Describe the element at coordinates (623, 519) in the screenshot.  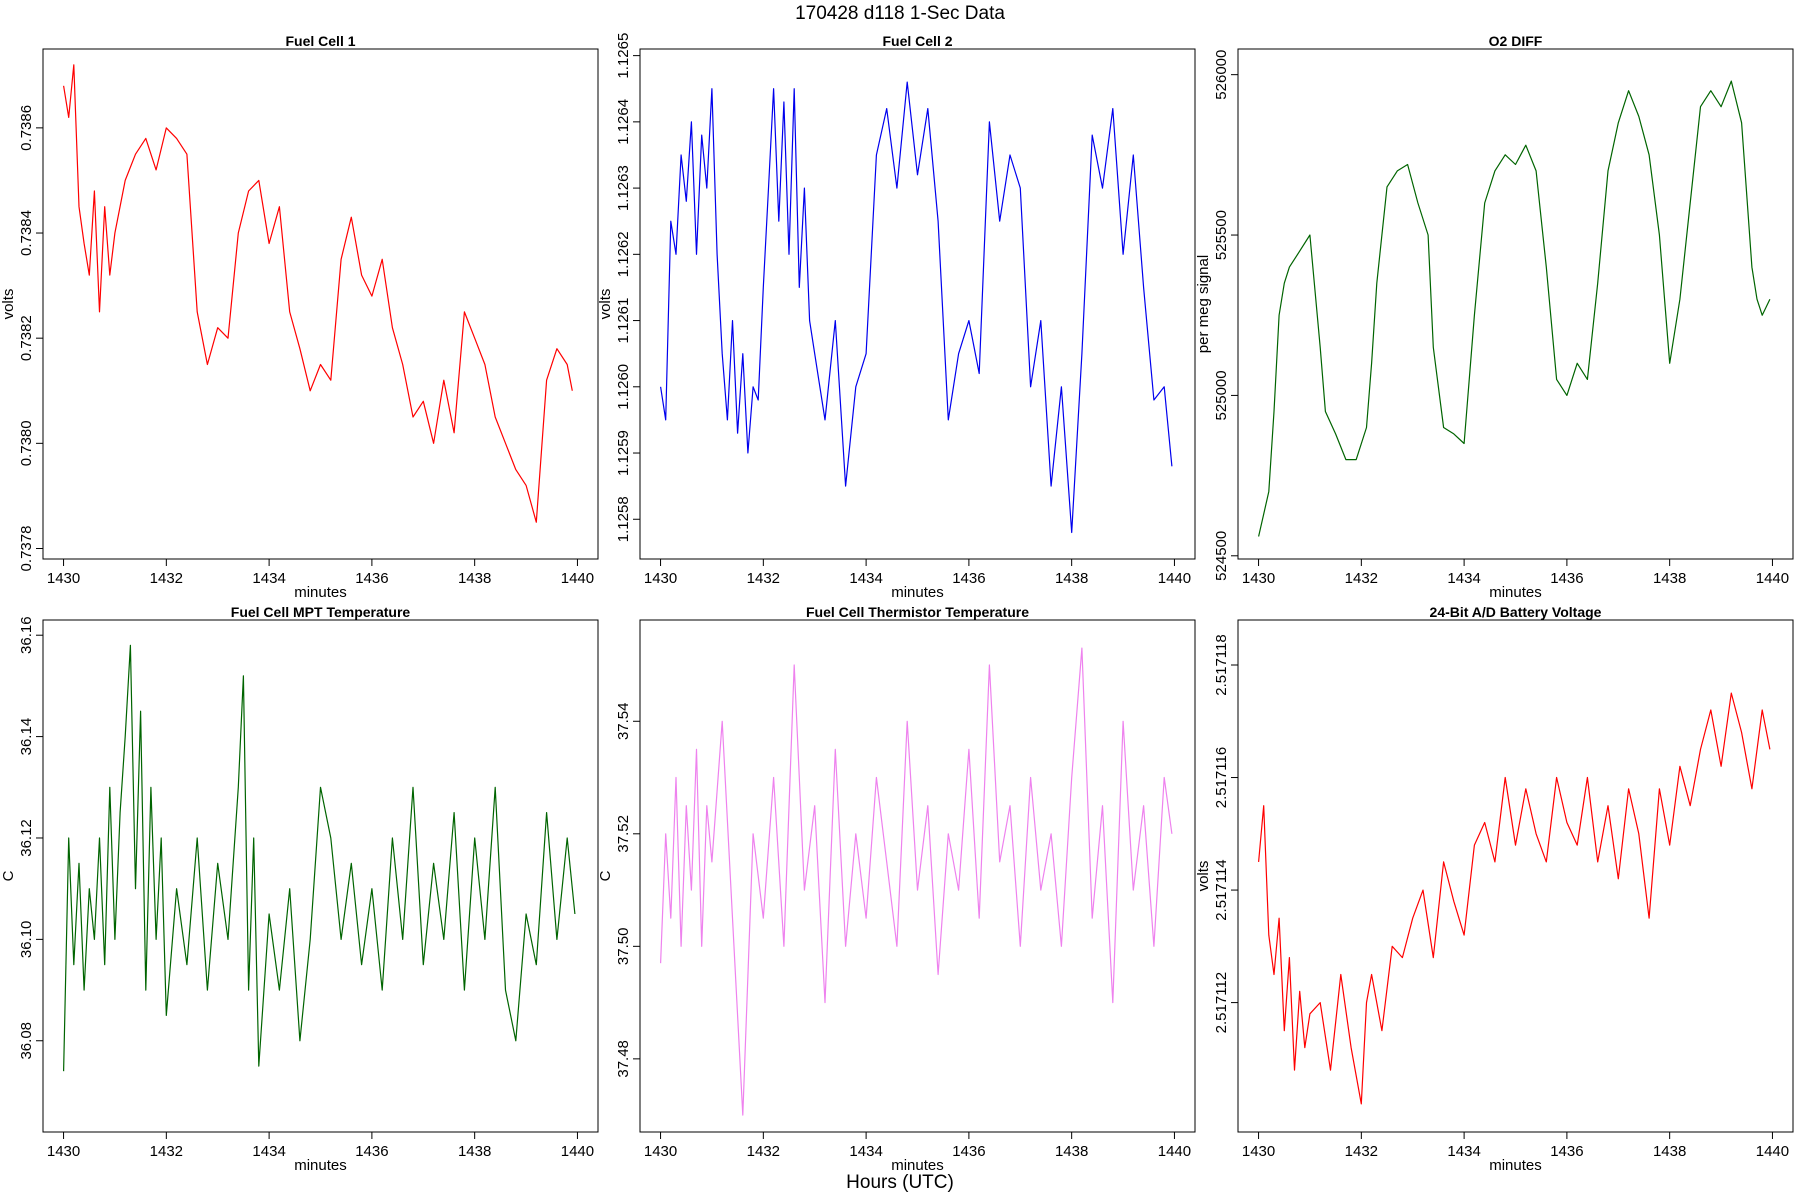
I see `y-tick-label: 1.1258` at that location.